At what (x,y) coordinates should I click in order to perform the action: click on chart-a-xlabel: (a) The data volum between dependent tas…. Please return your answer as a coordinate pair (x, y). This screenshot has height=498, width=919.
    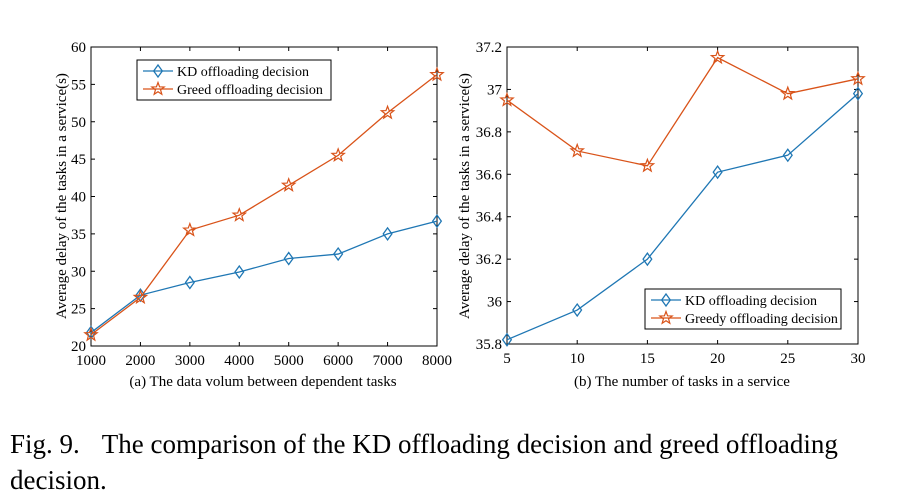
    Looking at the image, I should click on (262, 382).